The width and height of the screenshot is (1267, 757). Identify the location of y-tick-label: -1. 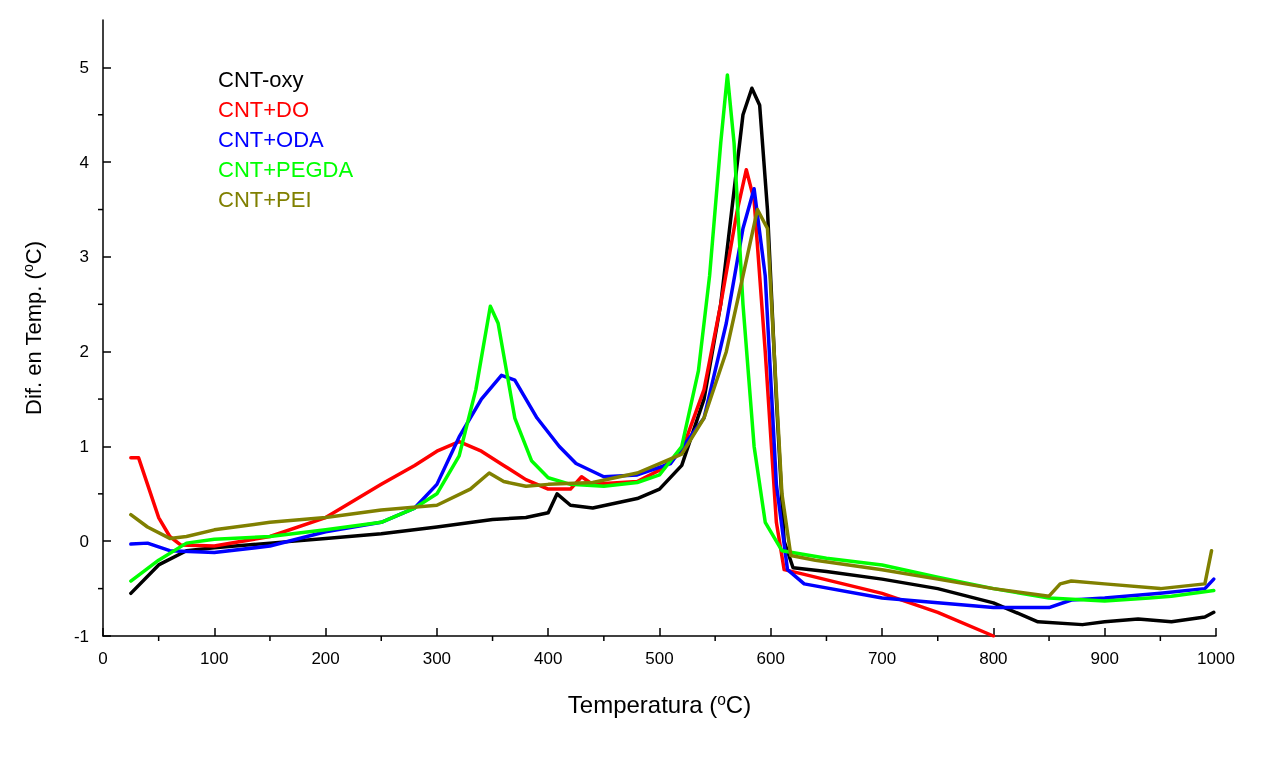
(81, 636).